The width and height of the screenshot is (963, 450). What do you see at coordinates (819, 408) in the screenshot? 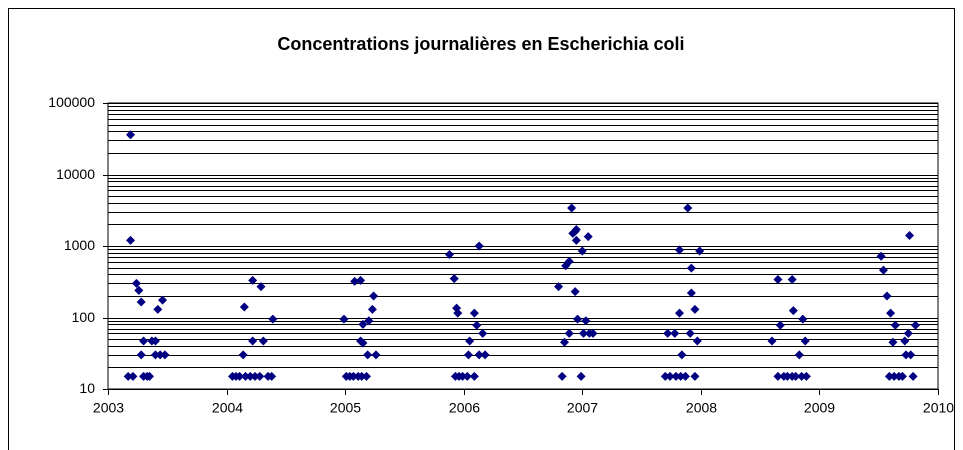
I see `x-tick-label: 2009` at bounding box center [819, 408].